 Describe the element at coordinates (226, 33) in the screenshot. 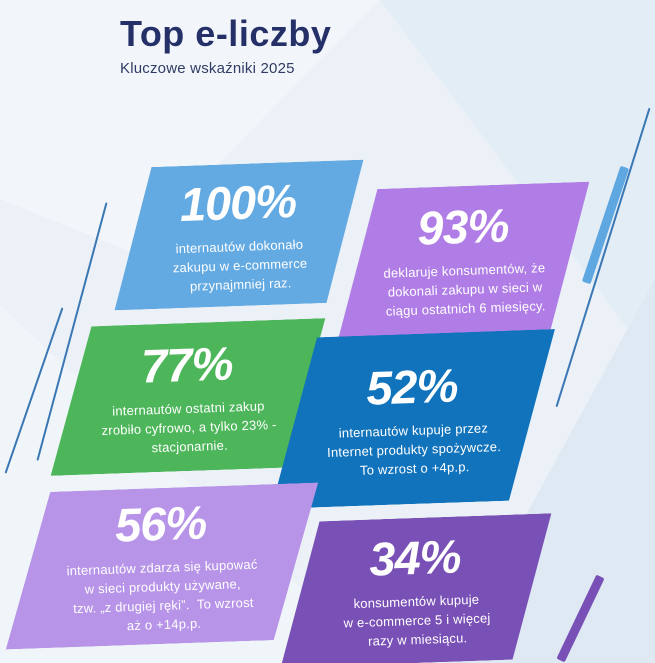

I see `page-title: Top e-liczby` at that location.